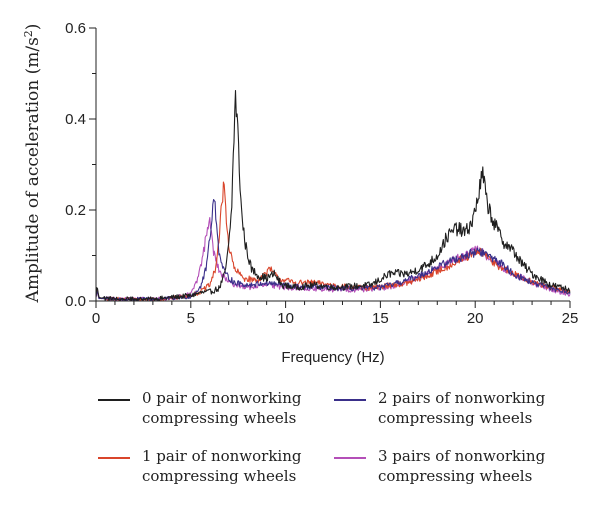 The image size is (600, 508). What do you see at coordinates (462, 466) in the screenshot?
I see `legend-label-3-pairs: 3 pairs of nonworking compressing wheels` at bounding box center [462, 466].